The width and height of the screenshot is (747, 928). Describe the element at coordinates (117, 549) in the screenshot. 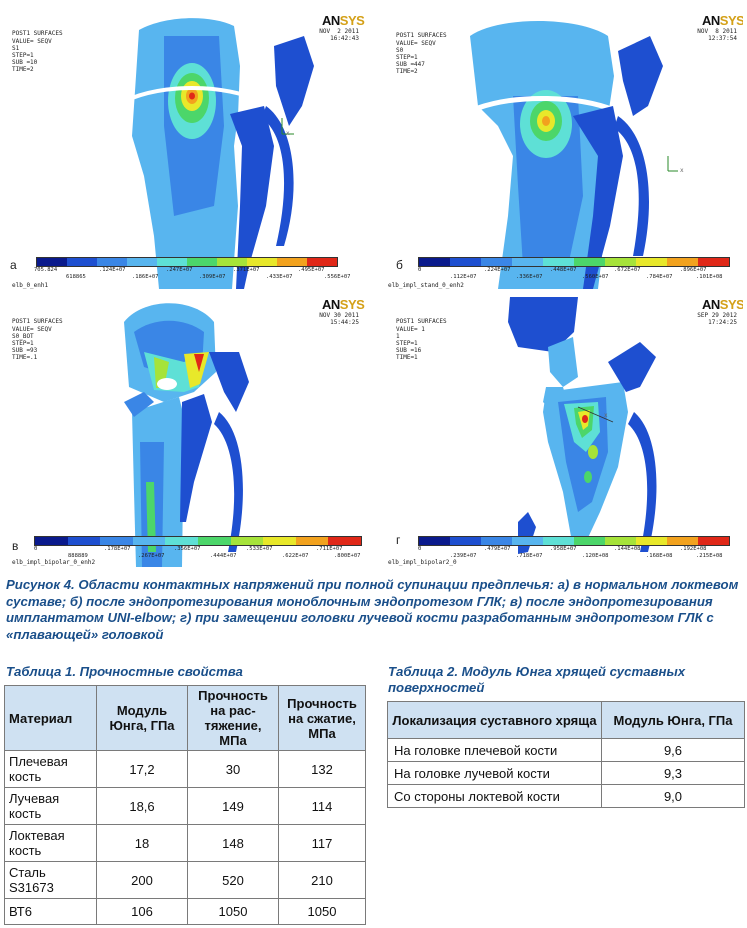

I see `colorbar-c-tick: .178E+07` at that location.